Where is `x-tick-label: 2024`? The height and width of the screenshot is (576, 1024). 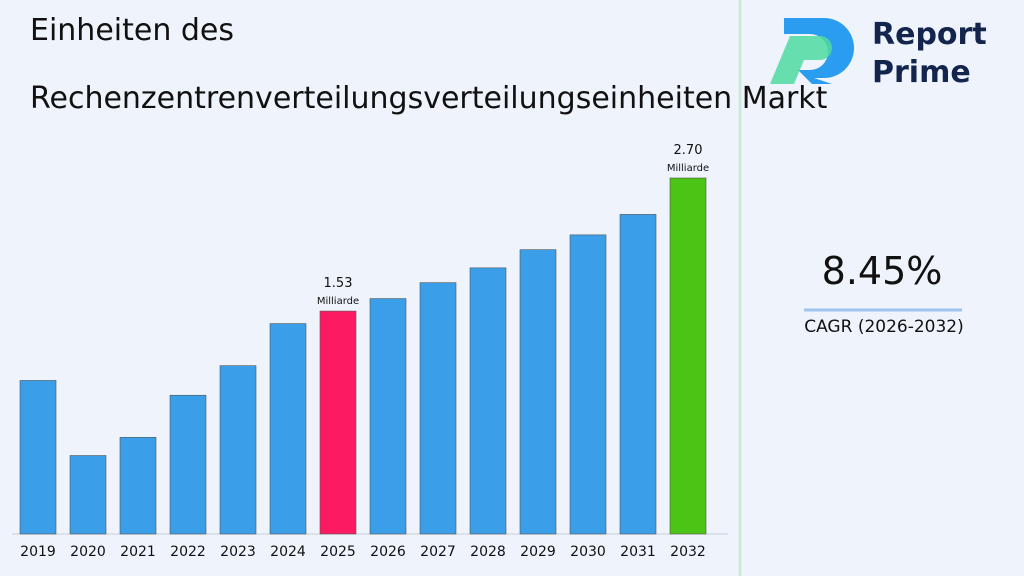
x-tick-label: 2024 is located at coordinates (288, 552).